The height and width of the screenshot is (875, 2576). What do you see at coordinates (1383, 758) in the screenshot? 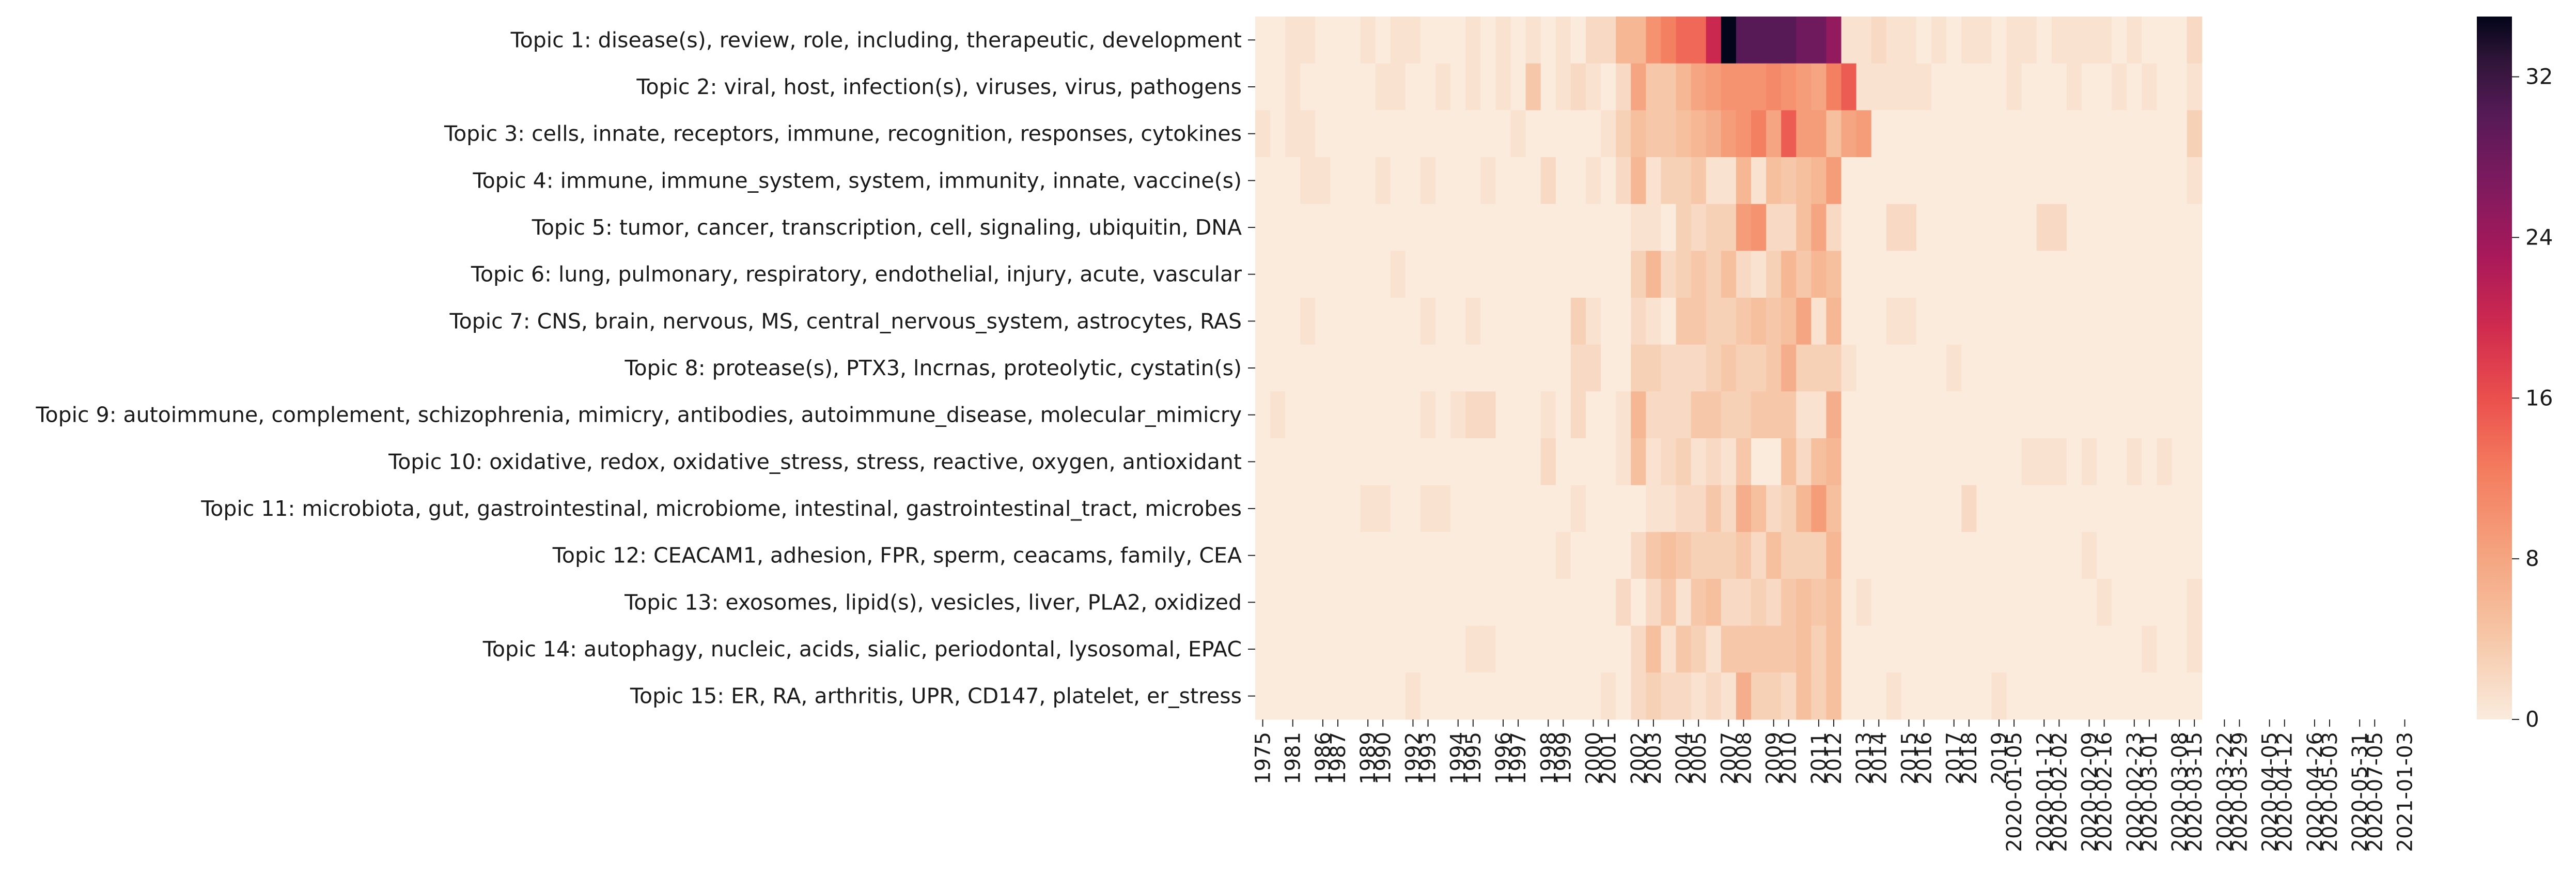
I see `column-label: 1990` at bounding box center [1383, 758].